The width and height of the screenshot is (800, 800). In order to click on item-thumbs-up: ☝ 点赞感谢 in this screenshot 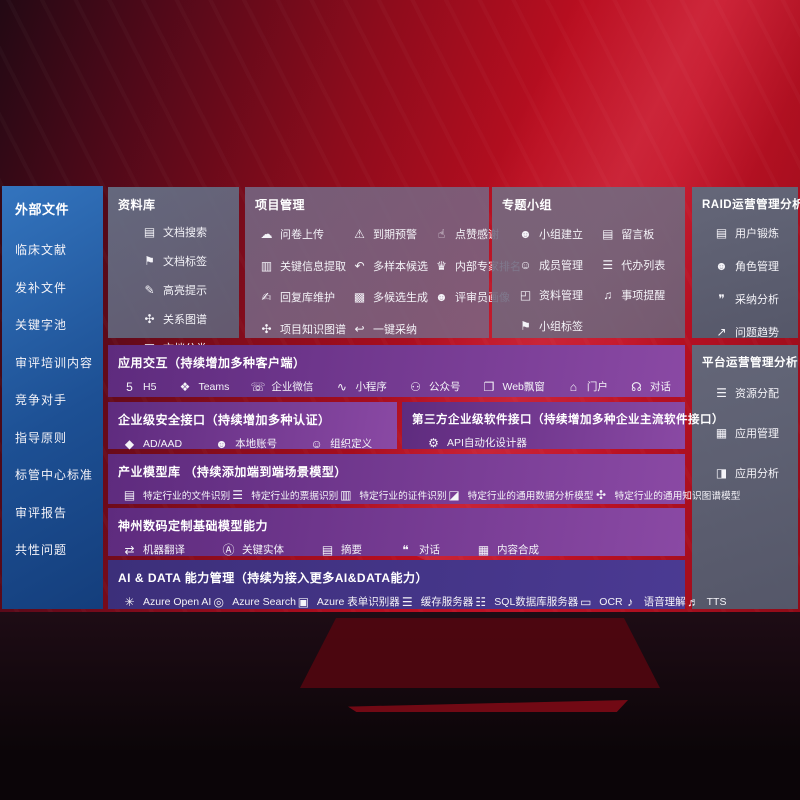, I will do `click(477, 234)`.